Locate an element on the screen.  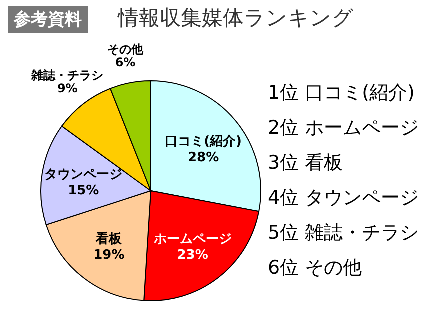
data-label: 9% is located at coordinates (67, 89).